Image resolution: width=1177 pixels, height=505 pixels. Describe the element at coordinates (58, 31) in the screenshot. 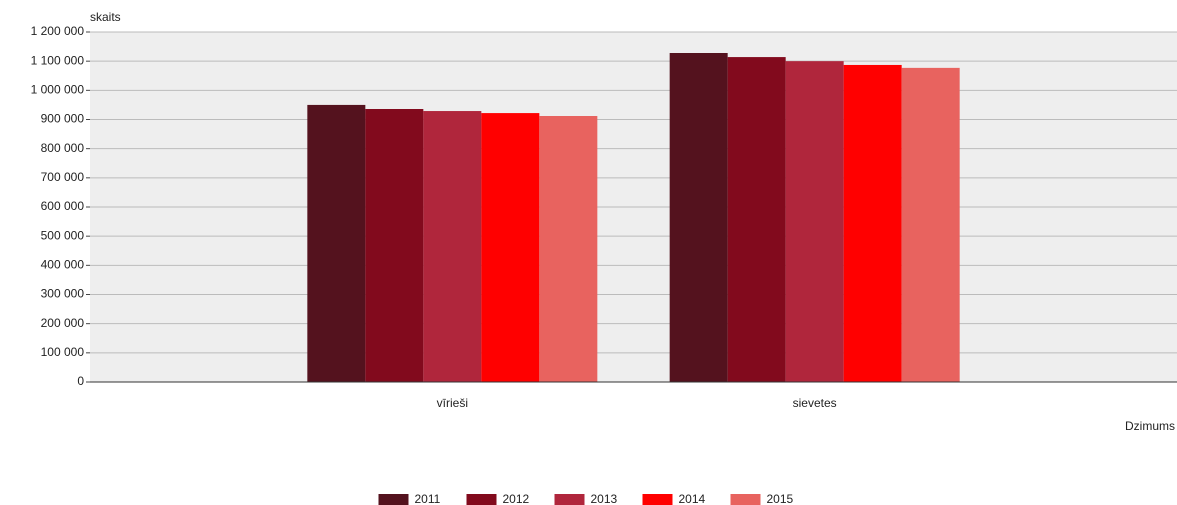

I see `y-tick-label: 1 200 000` at that location.